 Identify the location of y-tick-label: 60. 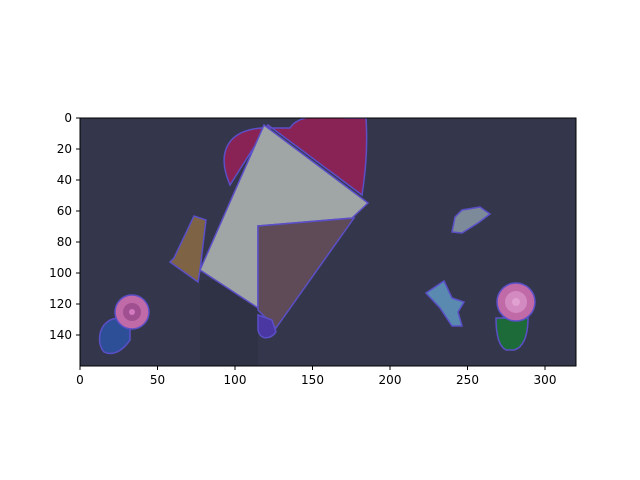
(64, 211).